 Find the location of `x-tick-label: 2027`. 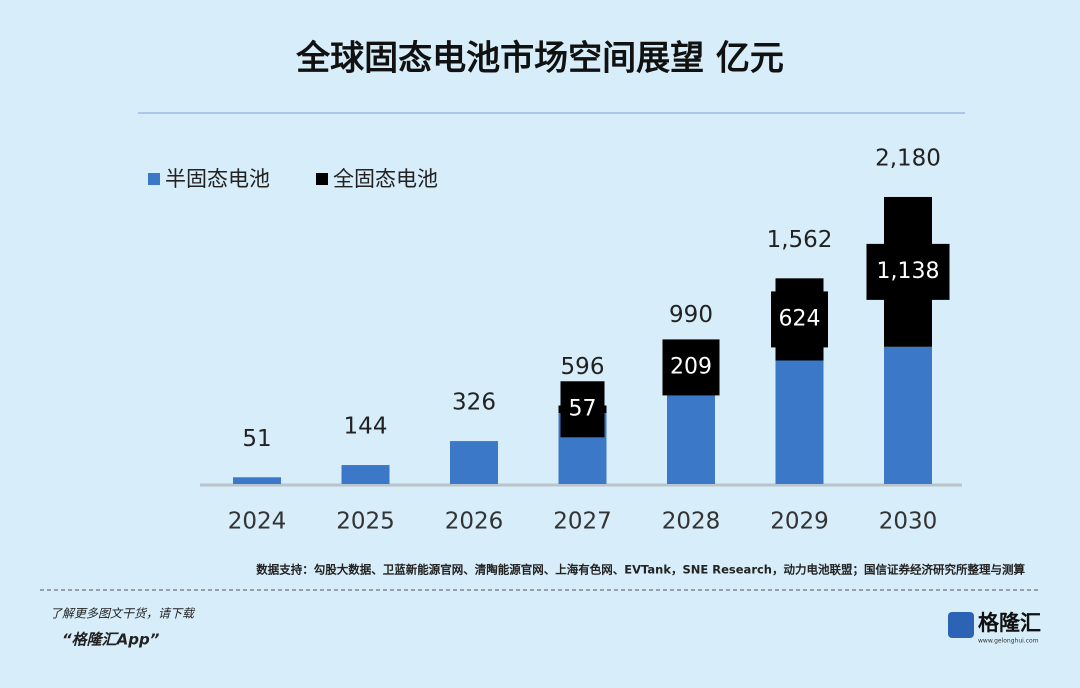

x-tick-label: 2027 is located at coordinates (582, 522).